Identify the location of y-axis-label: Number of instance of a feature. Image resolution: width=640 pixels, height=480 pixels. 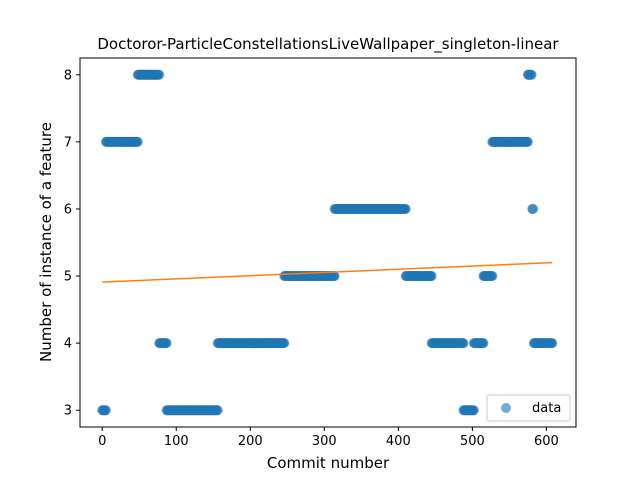
(46, 242).